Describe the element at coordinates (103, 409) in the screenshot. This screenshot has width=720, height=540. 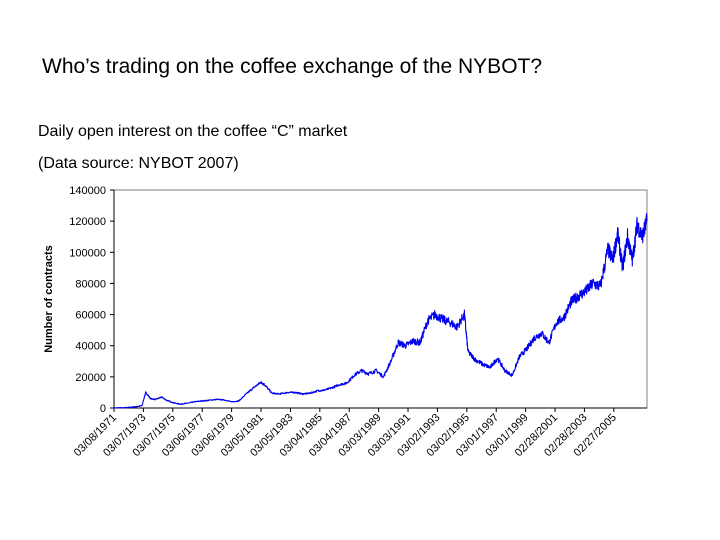
I see `y-tick-label: 0` at that location.